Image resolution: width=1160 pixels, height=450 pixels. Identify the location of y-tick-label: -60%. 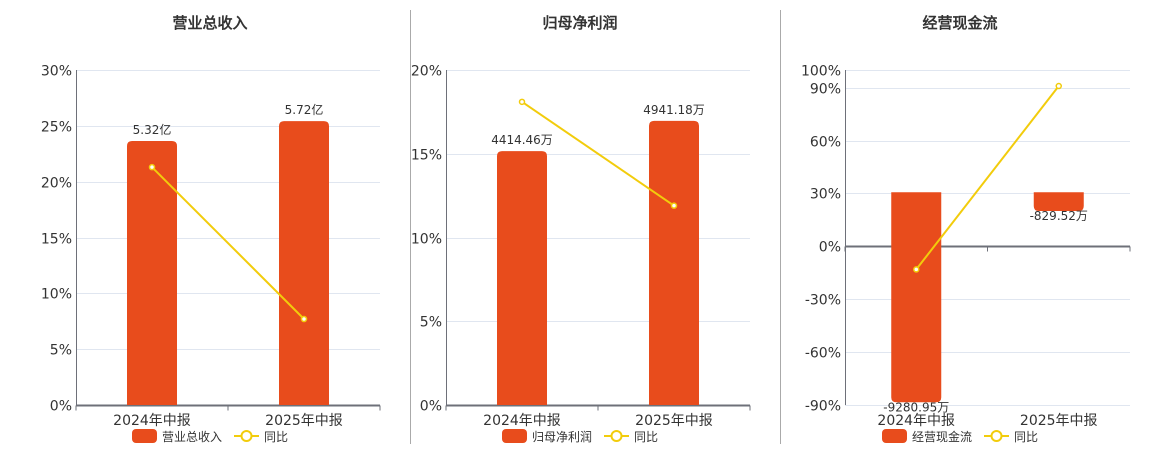
(823, 354).